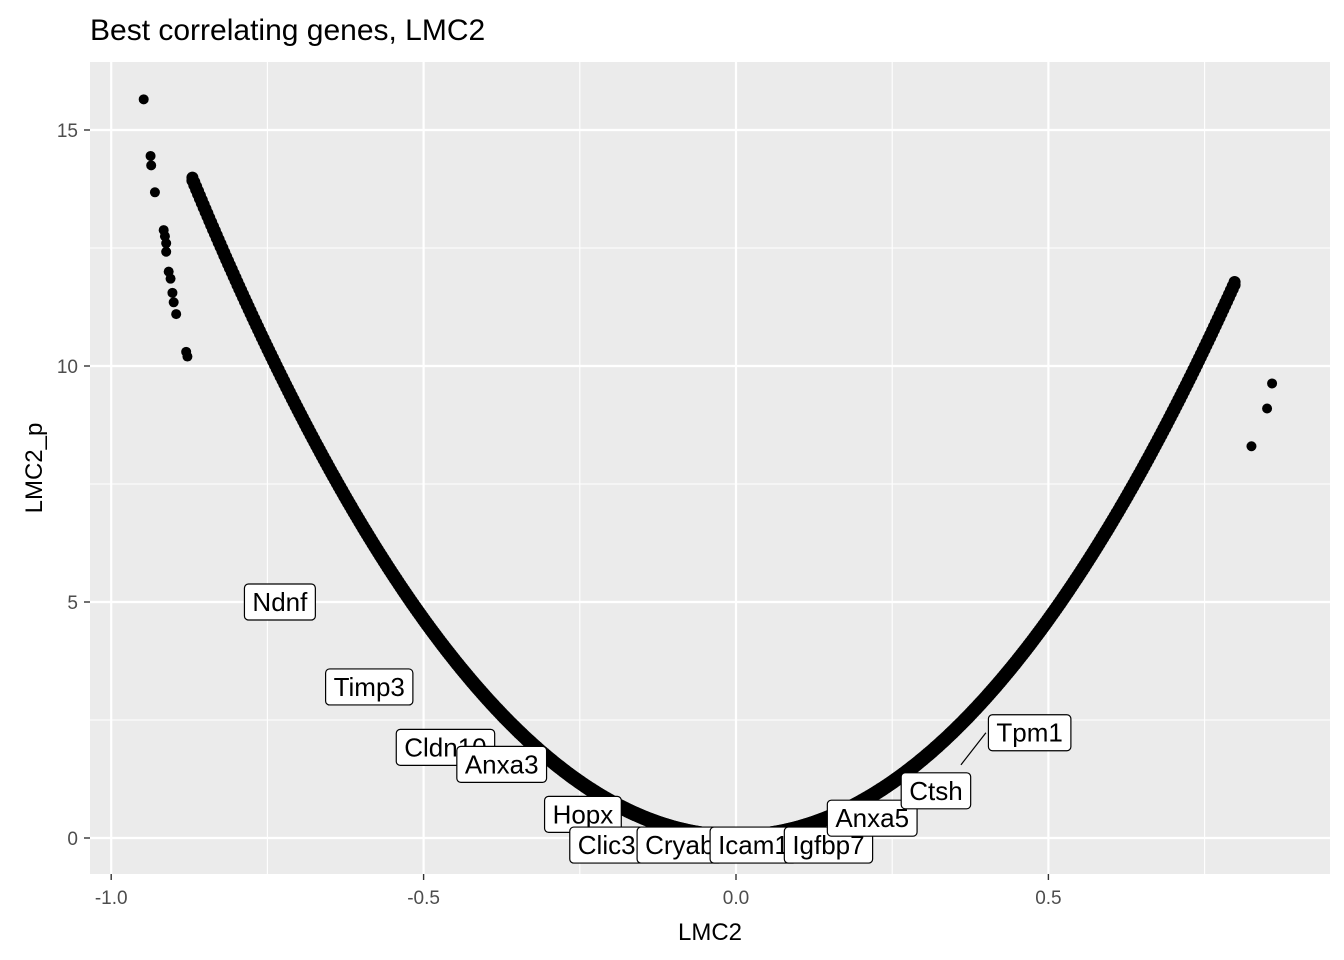 The image size is (1344, 960). I want to click on gene-label-cryab: Cryab, so click(680, 845).